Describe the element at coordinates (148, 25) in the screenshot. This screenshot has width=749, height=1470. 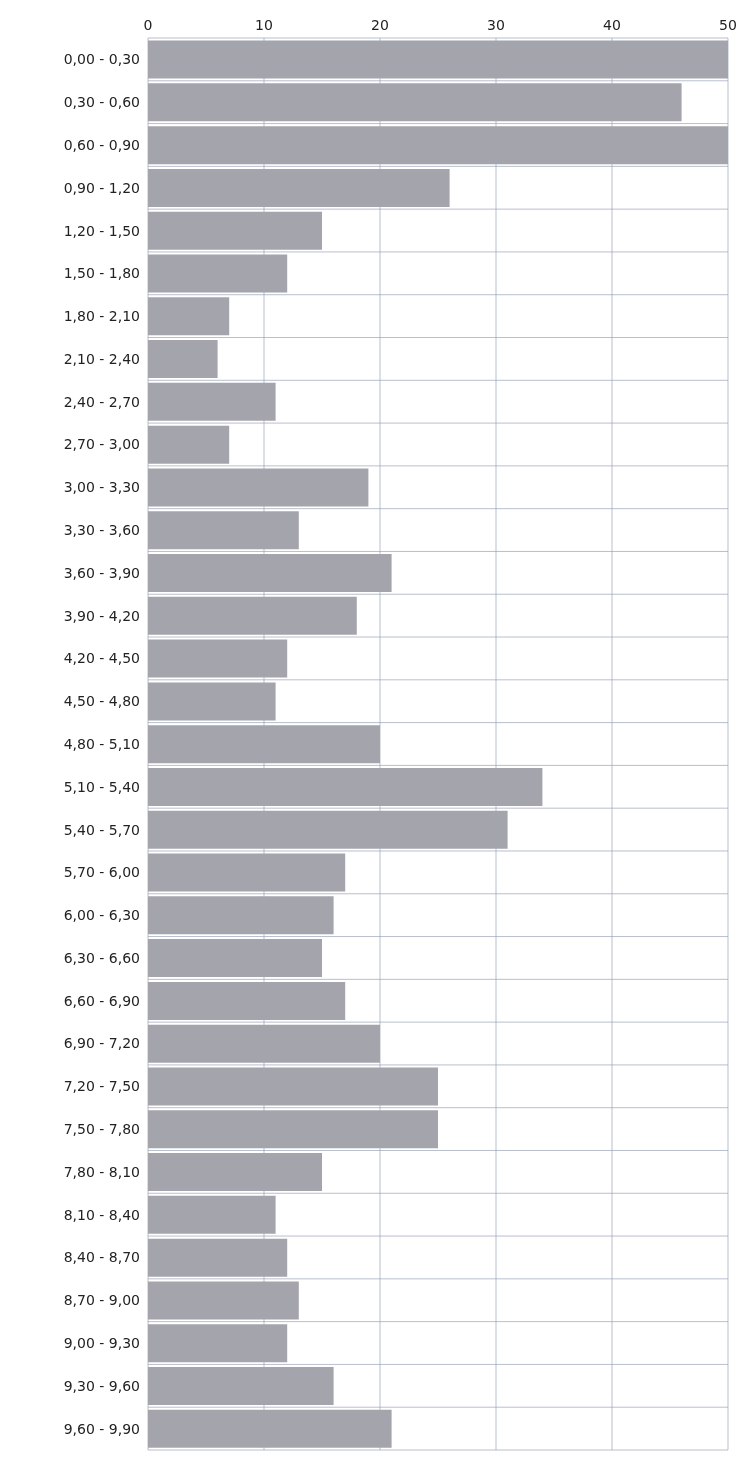
I see `x-tick-label: 0` at that location.